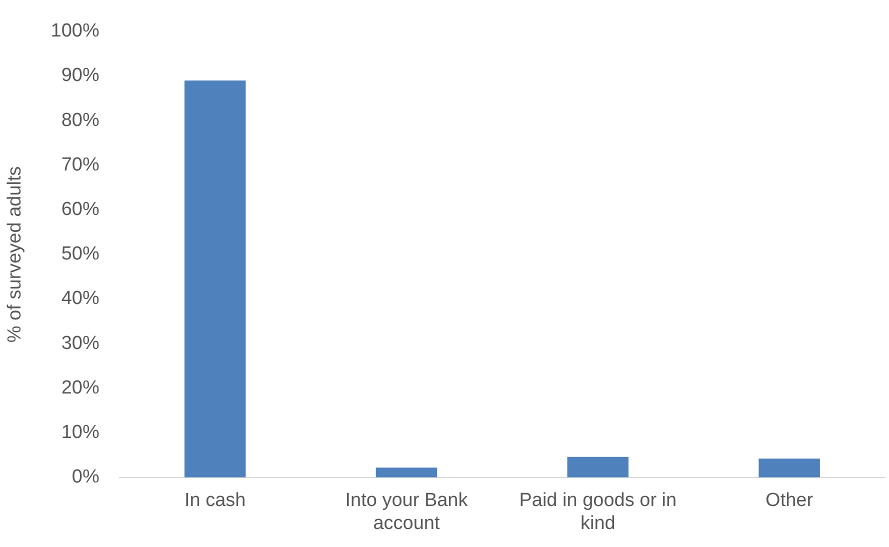 Image resolution: width=889 pixels, height=547 pixels. Describe the element at coordinates (80, 209) in the screenshot. I see `y-tick-label: 60%` at that location.